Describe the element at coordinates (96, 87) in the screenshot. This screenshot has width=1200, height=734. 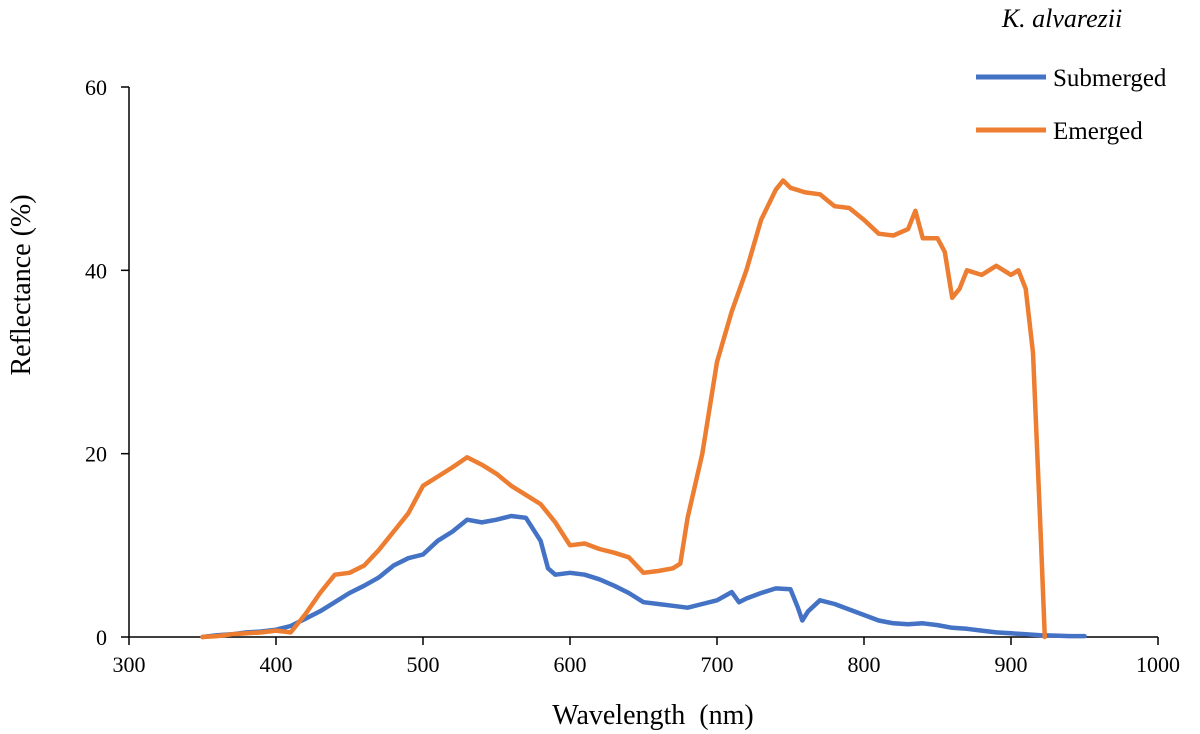
I see `y-tick-label: 60` at that location.